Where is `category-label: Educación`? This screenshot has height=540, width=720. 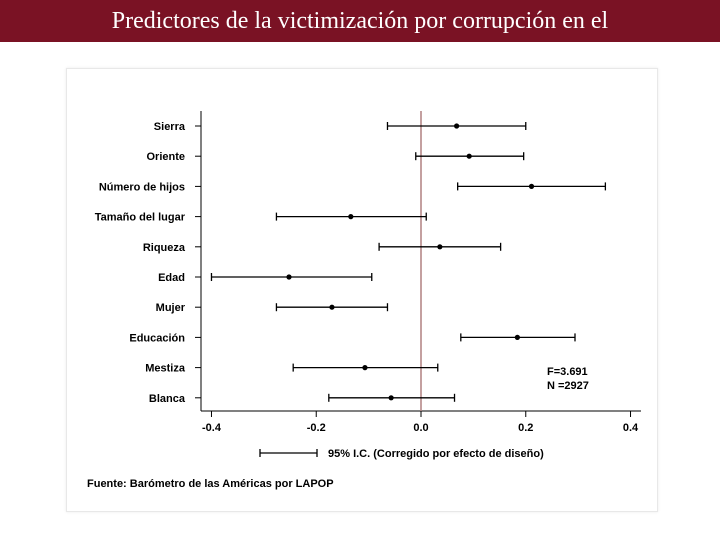
category-label: Educación is located at coordinates (157, 338).